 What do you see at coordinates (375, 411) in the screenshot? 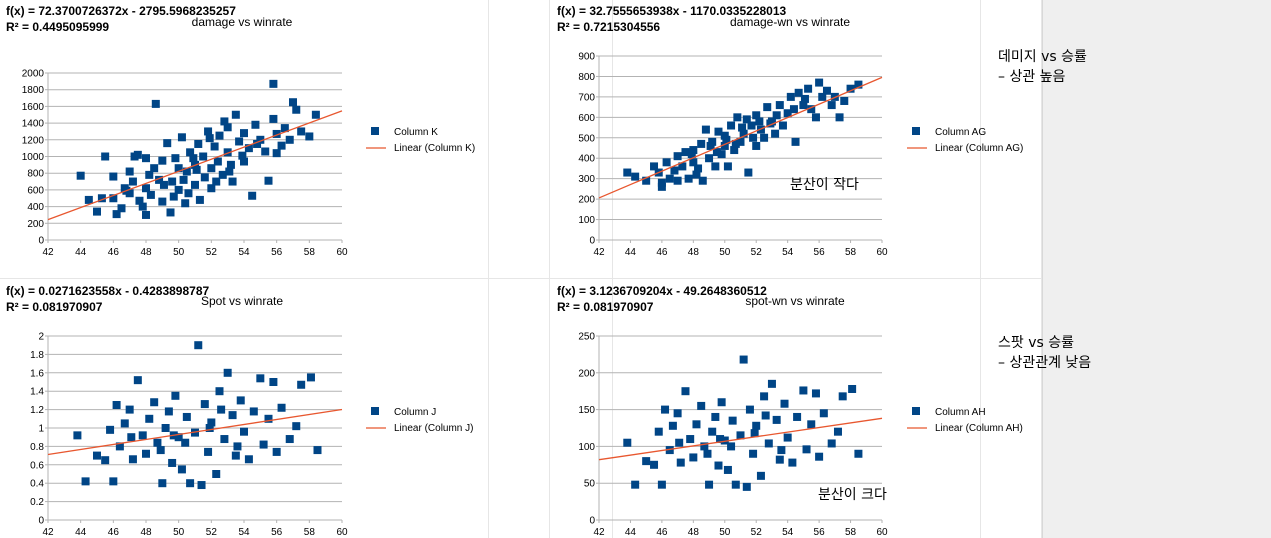
I see `legend-marker` at bounding box center [375, 411].